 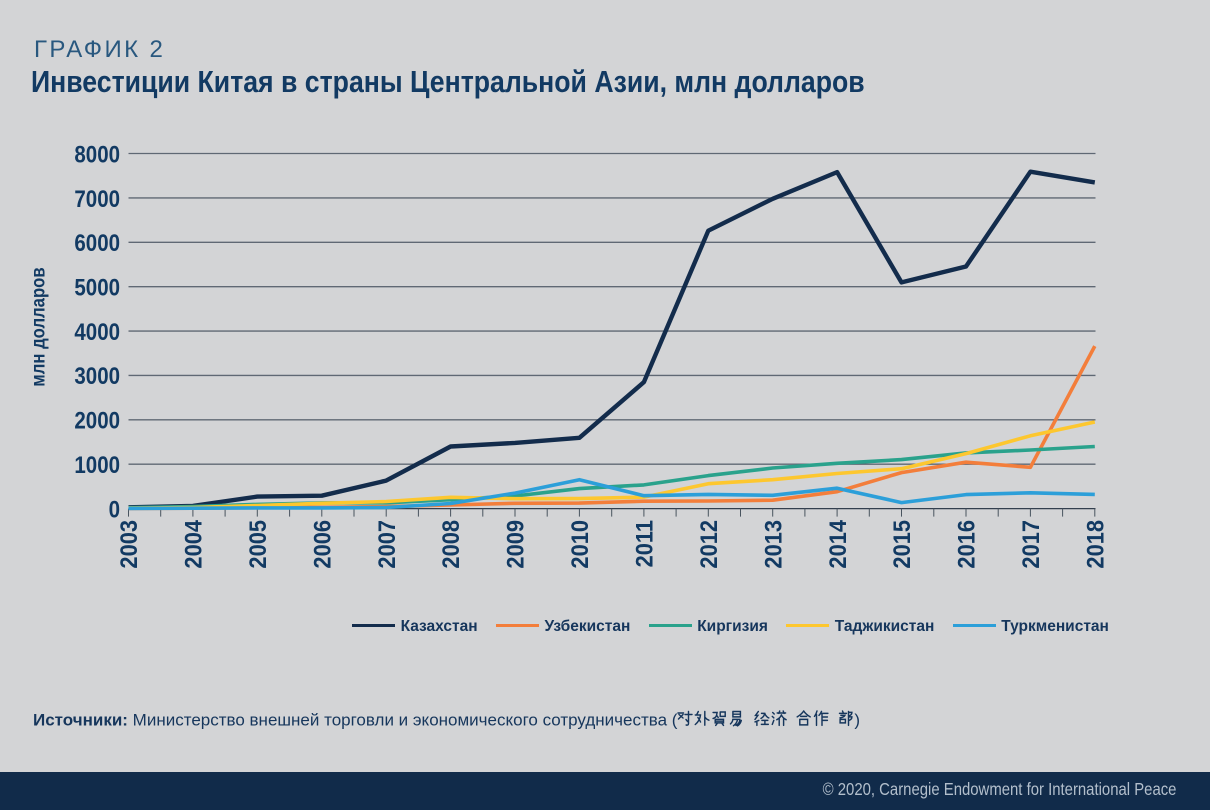 What do you see at coordinates (193, 544) in the screenshot?
I see `svg-text: 2004` at bounding box center [193, 544].